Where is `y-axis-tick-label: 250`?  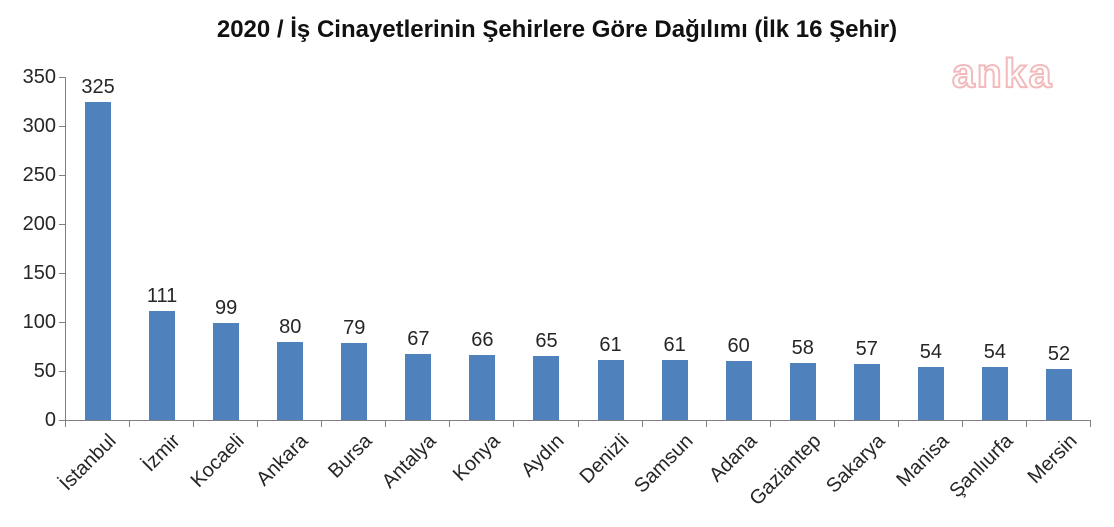
y-axis-tick-label: 250 is located at coordinates (39, 175).